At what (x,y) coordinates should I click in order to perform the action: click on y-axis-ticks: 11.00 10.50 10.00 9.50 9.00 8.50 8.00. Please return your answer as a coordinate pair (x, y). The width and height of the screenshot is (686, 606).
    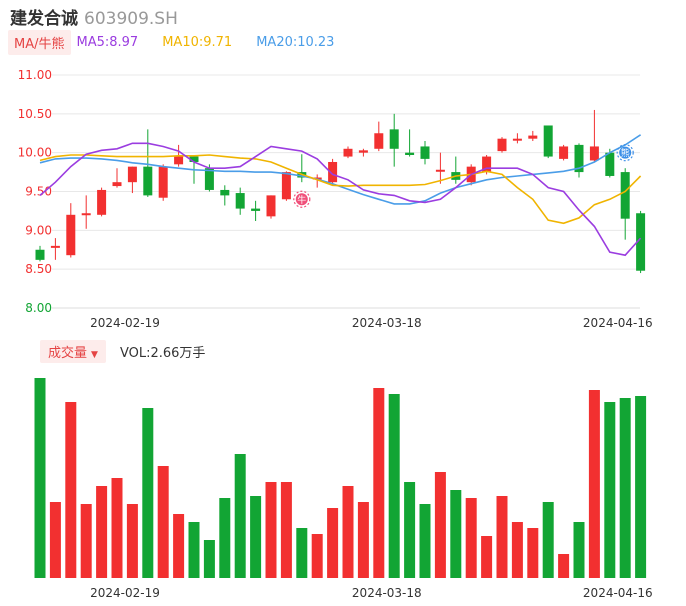
    Looking at the image, I should click on (35, 191).